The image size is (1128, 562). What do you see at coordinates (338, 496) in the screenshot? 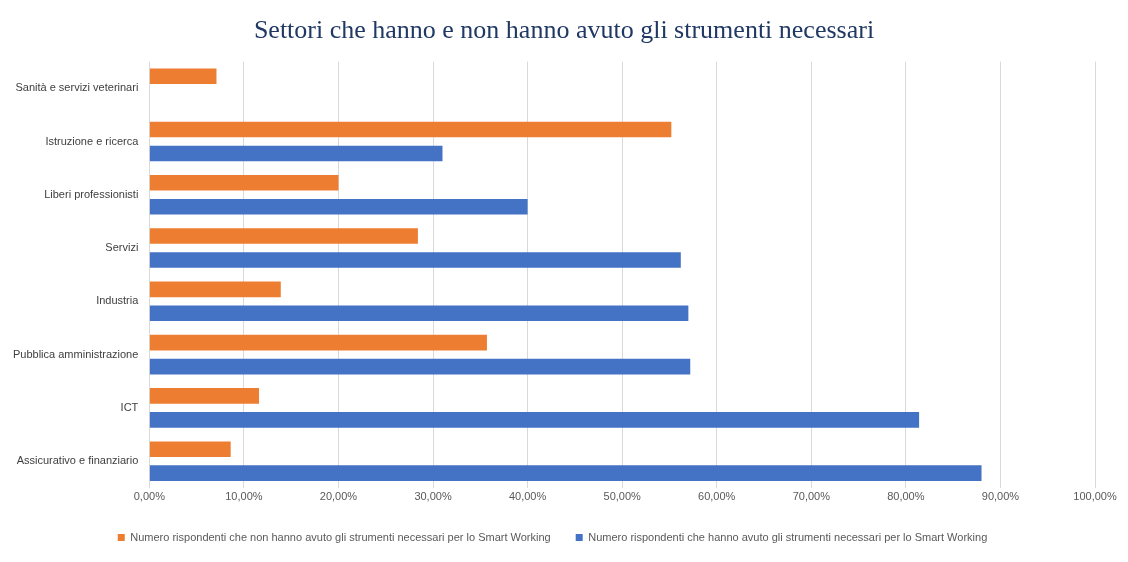
I see `x-tick-label: 20,00%` at bounding box center [338, 496].